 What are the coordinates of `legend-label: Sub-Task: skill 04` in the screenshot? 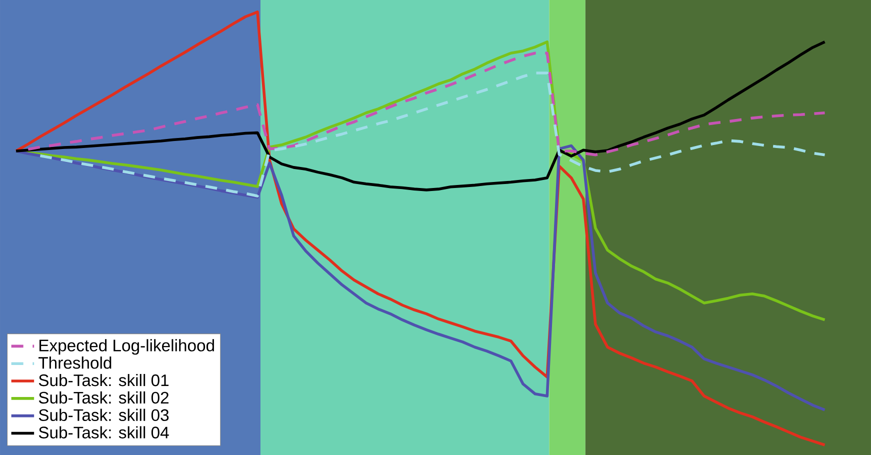 It's located at (103, 432).